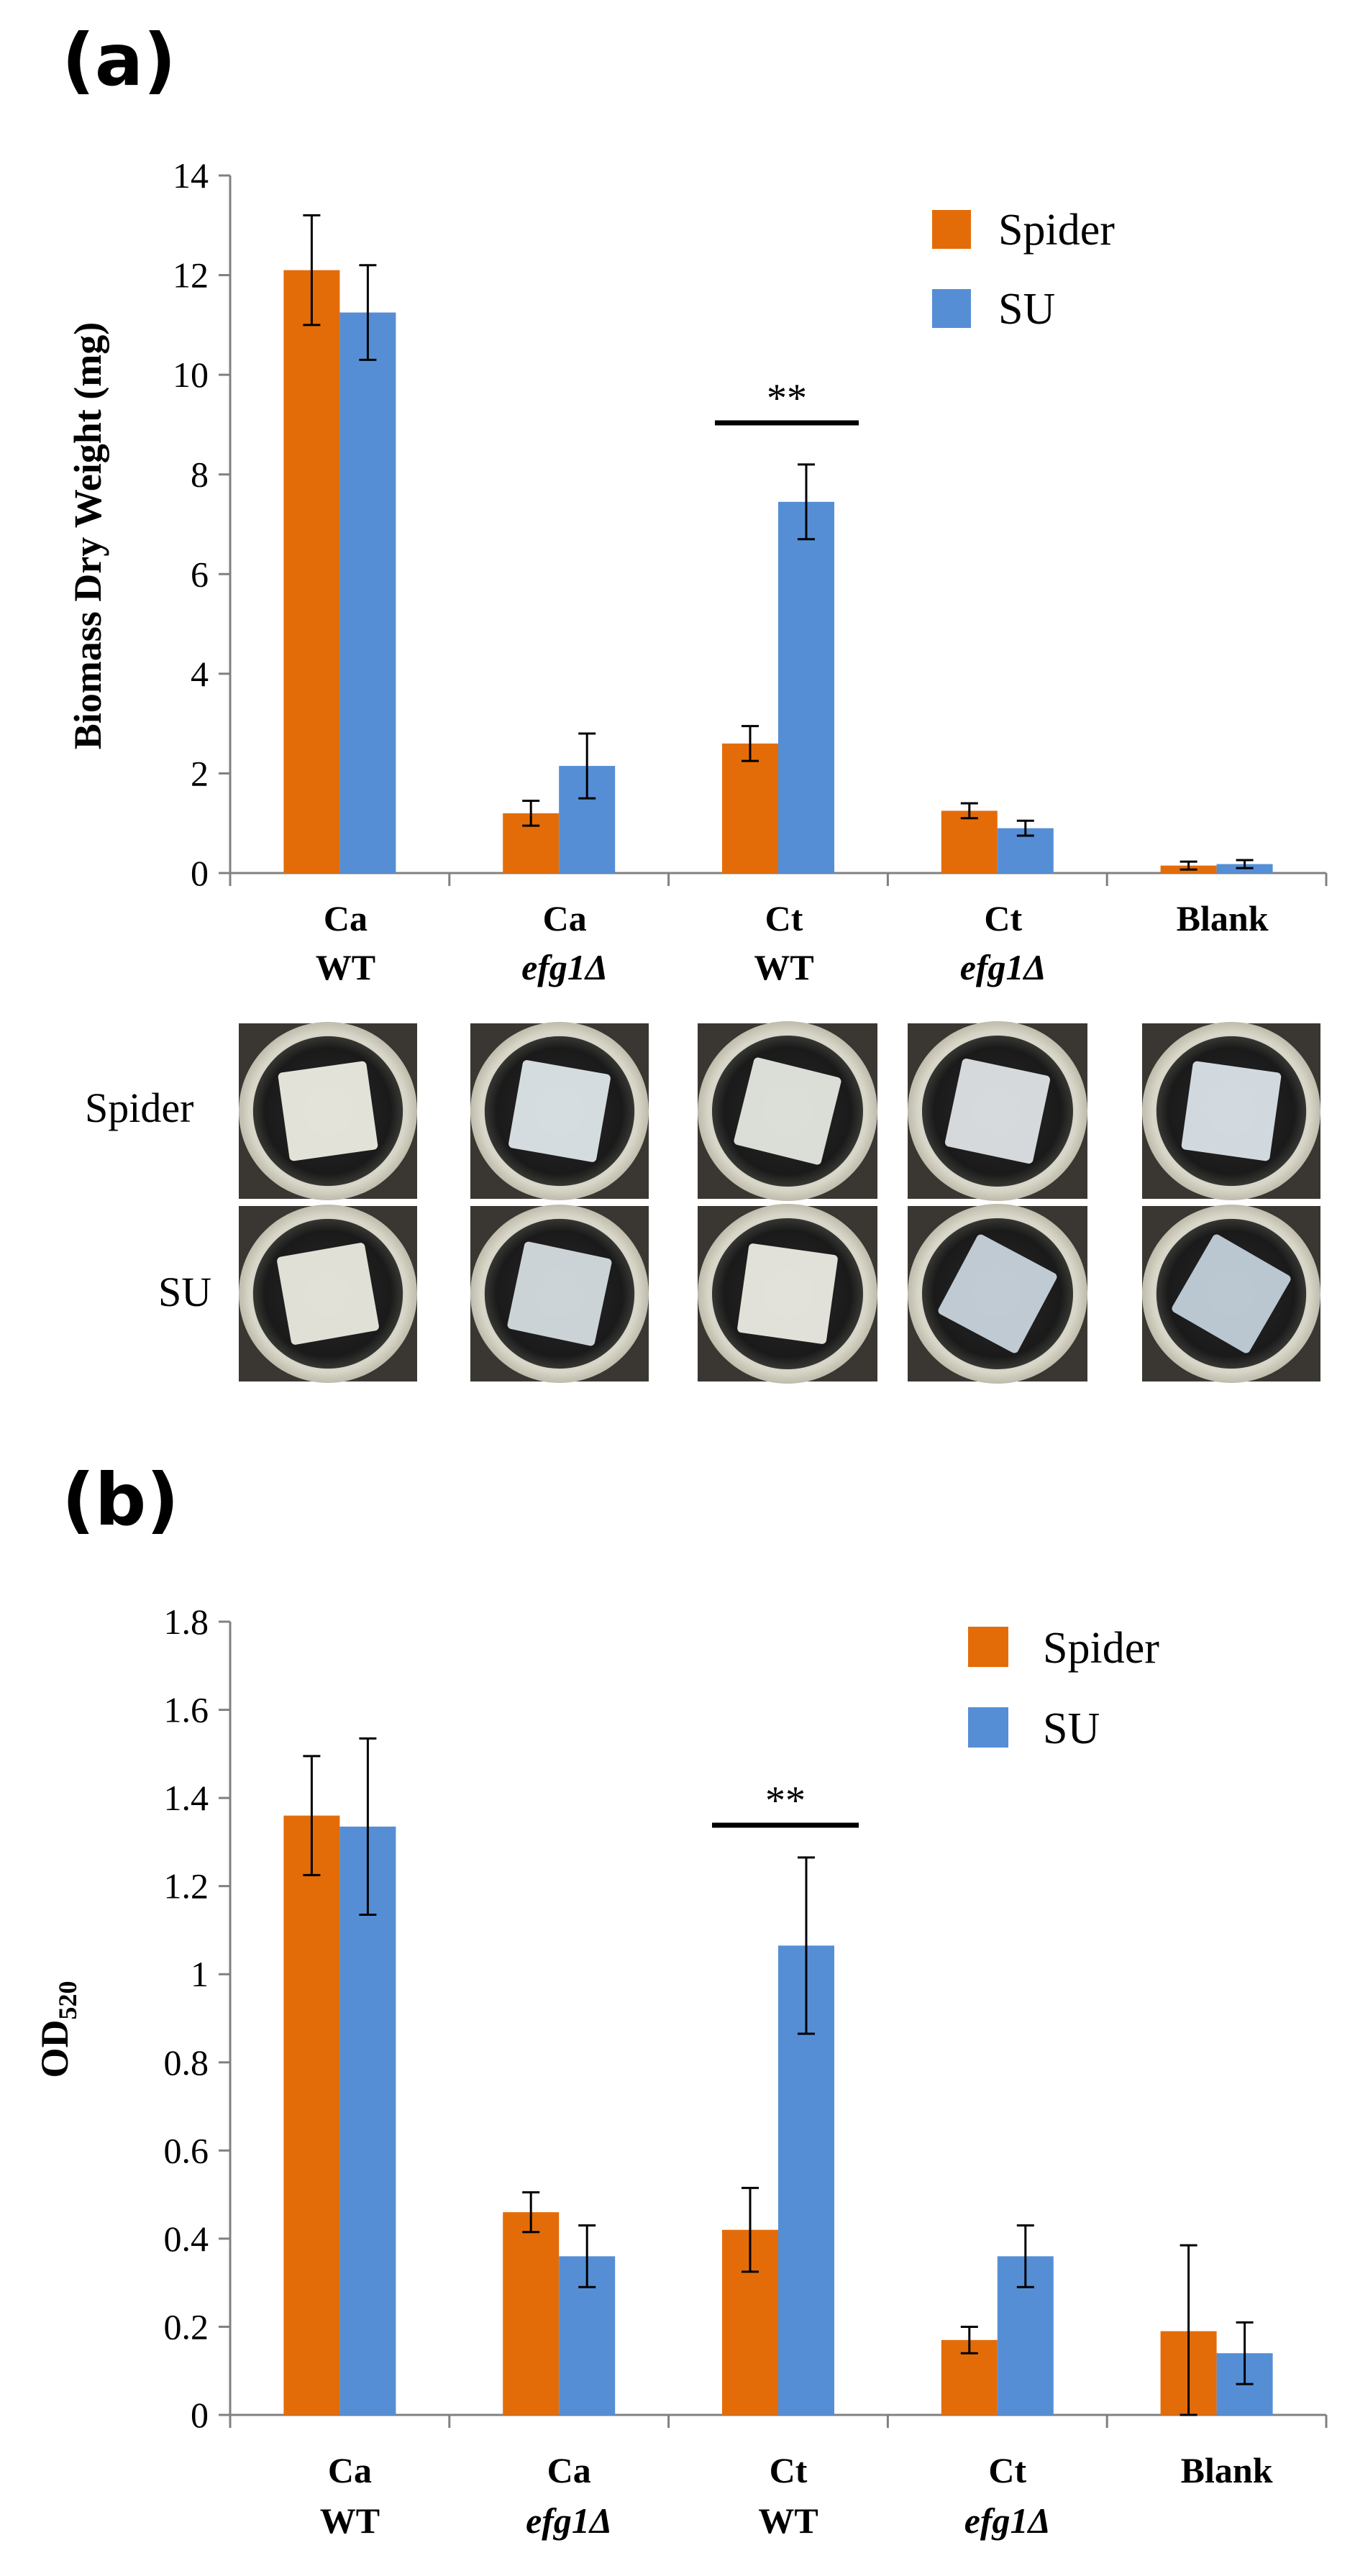 The width and height of the screenshot is (1355, 2576). I want to click on chart-a-significance: **, so click(787, 401).